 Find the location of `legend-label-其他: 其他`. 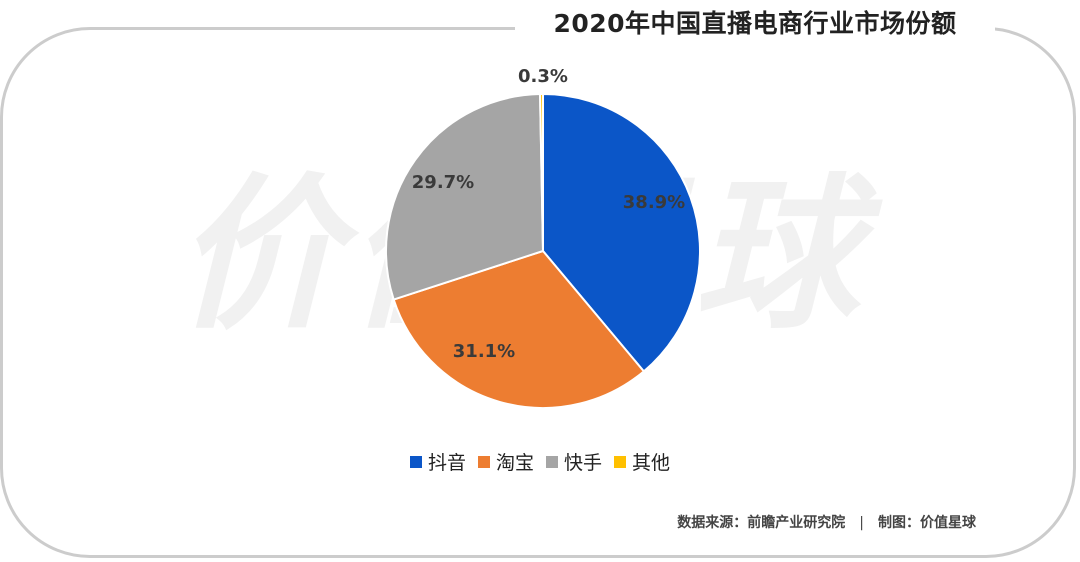

legend-label-其他: 其他 is located at coordinates (651, 463).